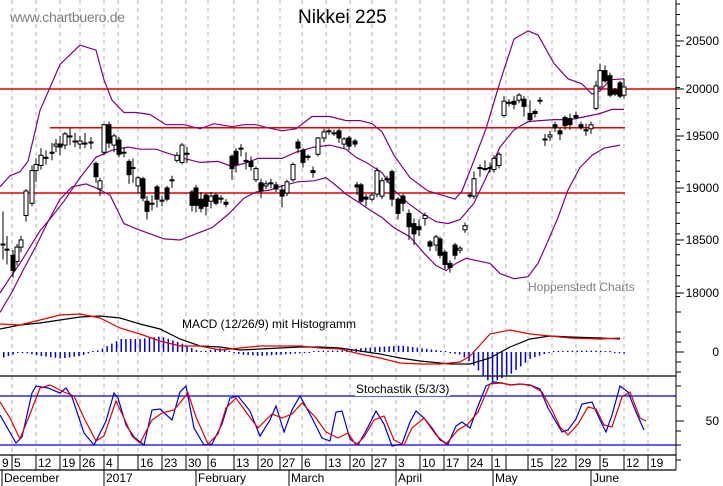  Describe the element at coordinates (67, 17) in the screenshot. I see `site-watermark: www.chartbuero.de` at that location.